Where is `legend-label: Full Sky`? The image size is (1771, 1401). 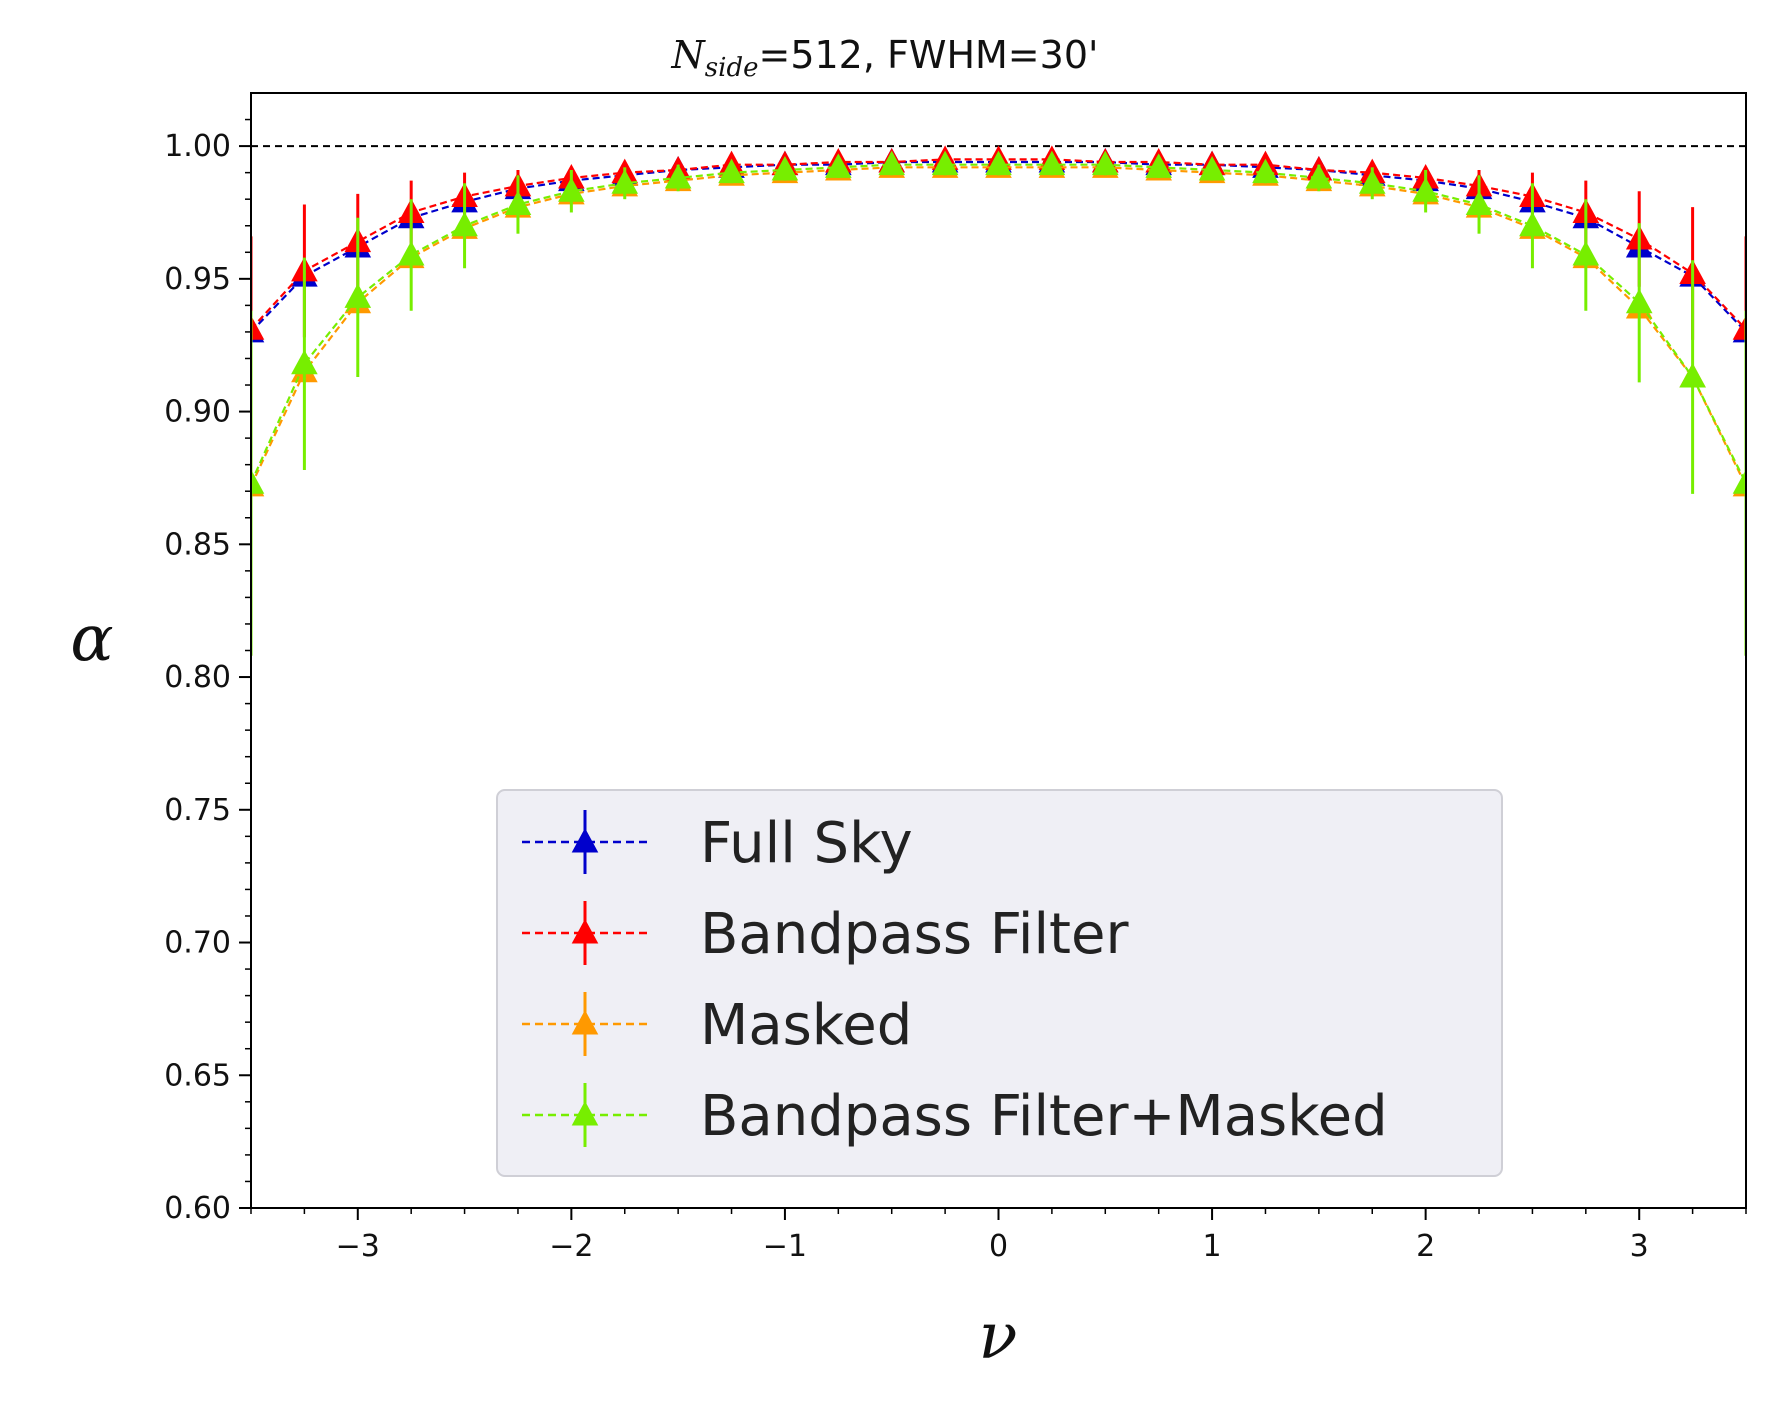 legend-label: Full Sky is located at coordinates (806, 843).